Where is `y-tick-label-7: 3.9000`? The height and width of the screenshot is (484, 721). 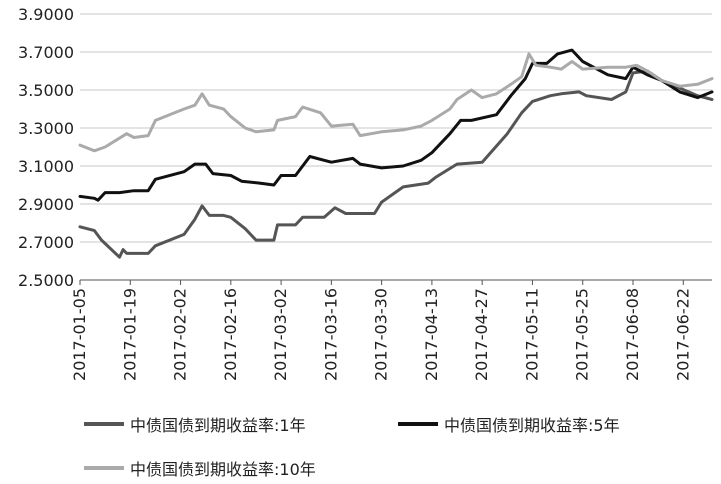 y-tick-label-7: 3.9000 is located at coordinates (46, 14).